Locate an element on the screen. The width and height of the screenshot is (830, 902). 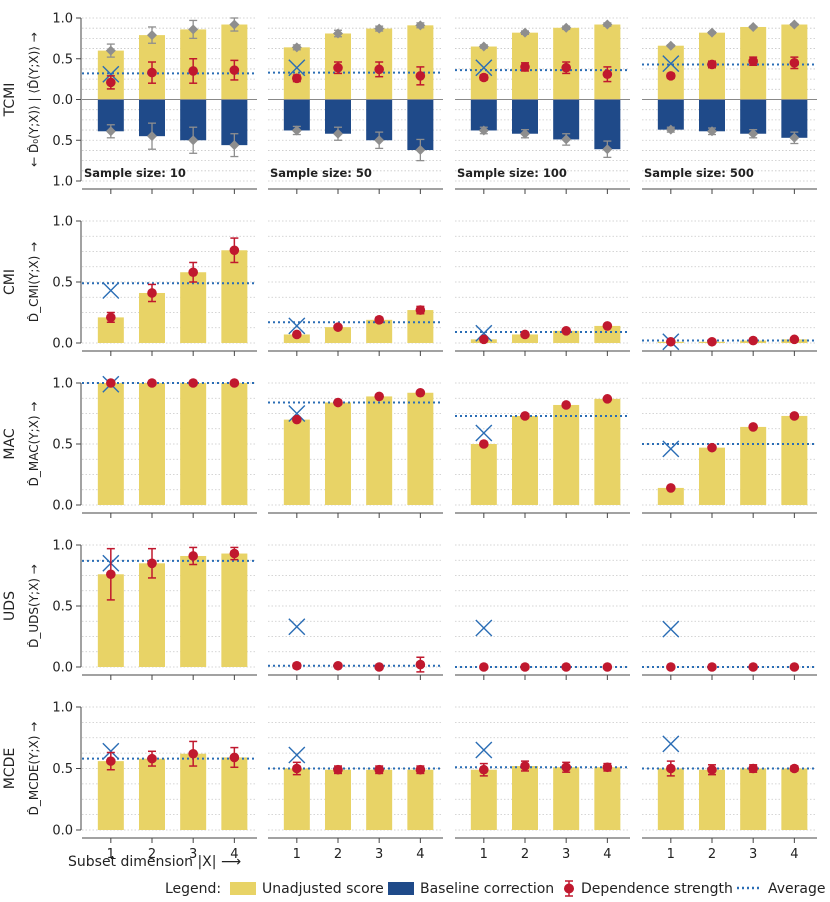
panel-tcmi-100: Sample size: 100 is located at coordinates (542, 105).